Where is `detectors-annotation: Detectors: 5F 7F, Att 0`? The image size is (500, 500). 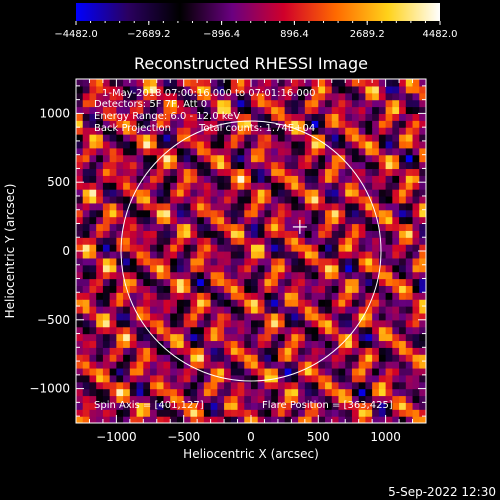
detectors-annotation: Detectors: 5F 7F, Att 0 is located at coordinates (150, 104).